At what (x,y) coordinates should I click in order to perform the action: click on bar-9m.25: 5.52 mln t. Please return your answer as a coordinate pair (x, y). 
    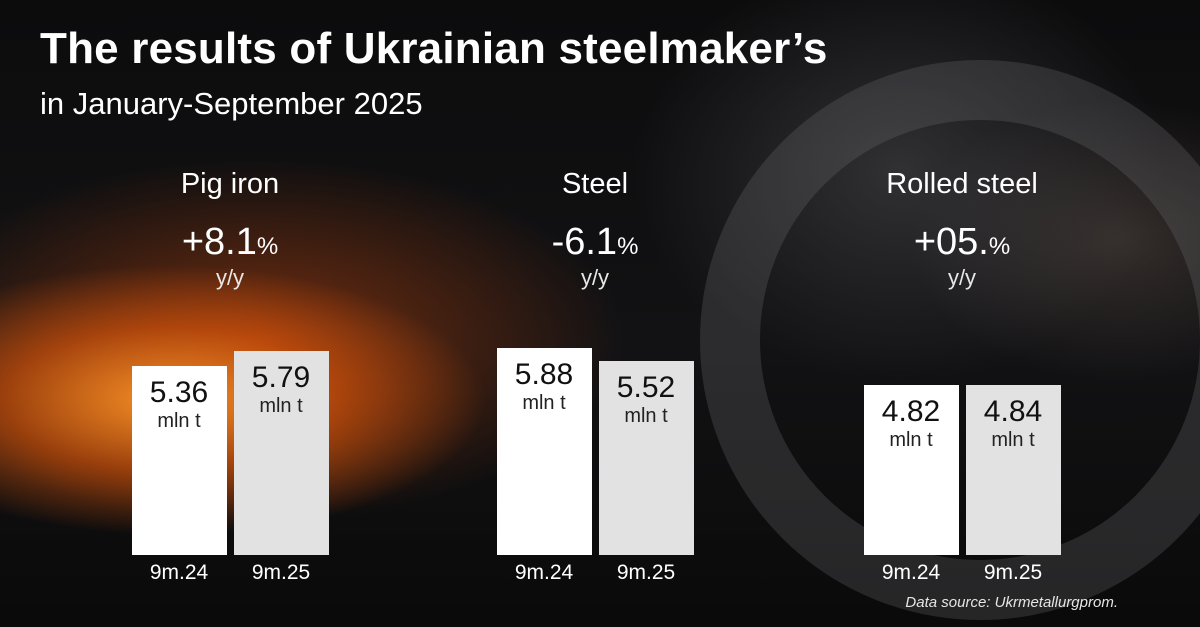
    Looking at the image, I should click on (646, 457).